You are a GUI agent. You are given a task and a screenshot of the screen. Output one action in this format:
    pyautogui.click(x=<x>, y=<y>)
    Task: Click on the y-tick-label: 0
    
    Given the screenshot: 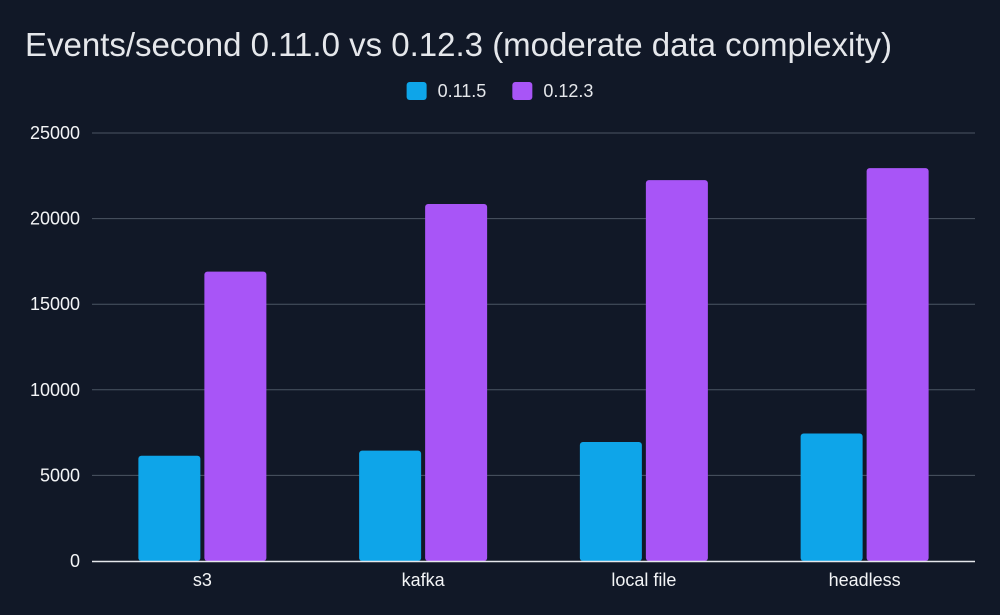 What is the action you would take?
    pyautogui.click(x=75, y=561)
    